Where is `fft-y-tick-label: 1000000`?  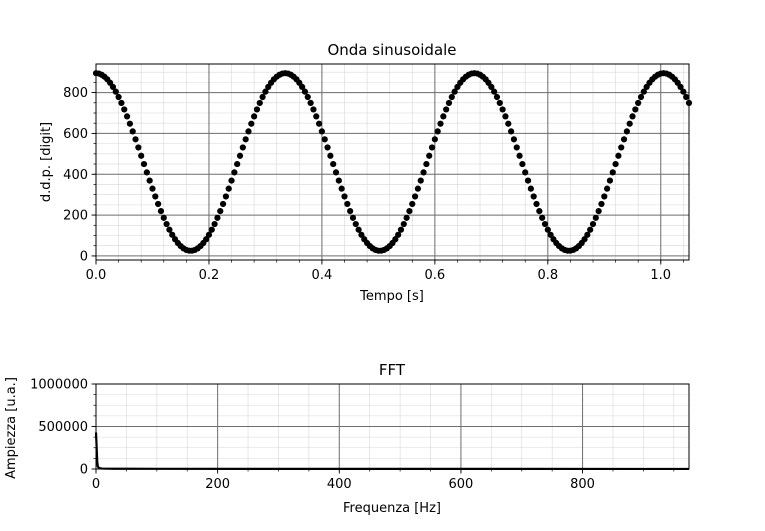 fft-y-tick-label: 1000000 is located at coordinates (59, 385).